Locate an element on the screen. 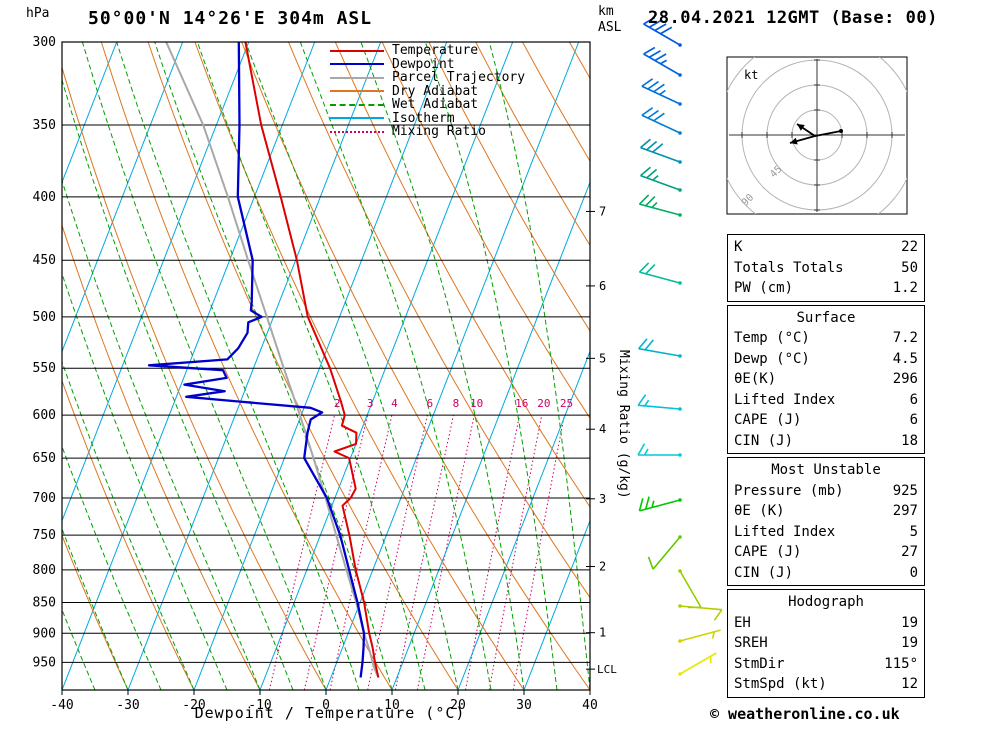 This screenshot has height=733, width=1000. mixing-ratio-value: 8 is located at coordinates (456, 403).